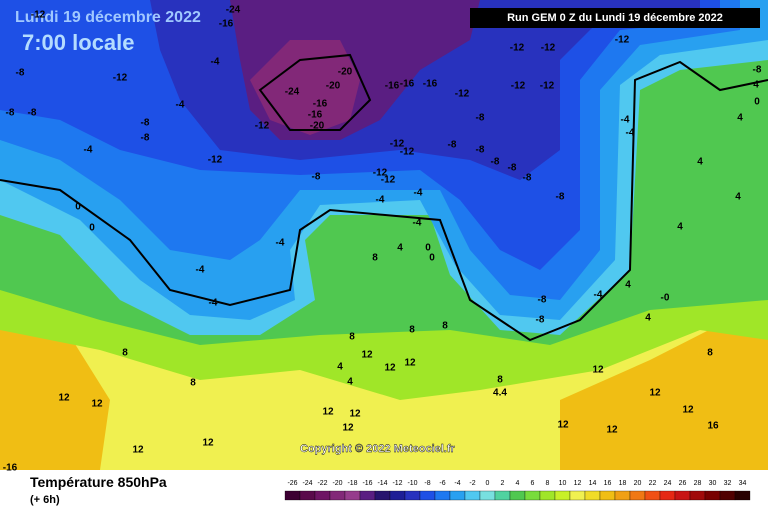  Describe the element at coordinates (378, 449) in the screenshot. I see `copyright: Copyright © 2022 Meteociel.fr` at that location.